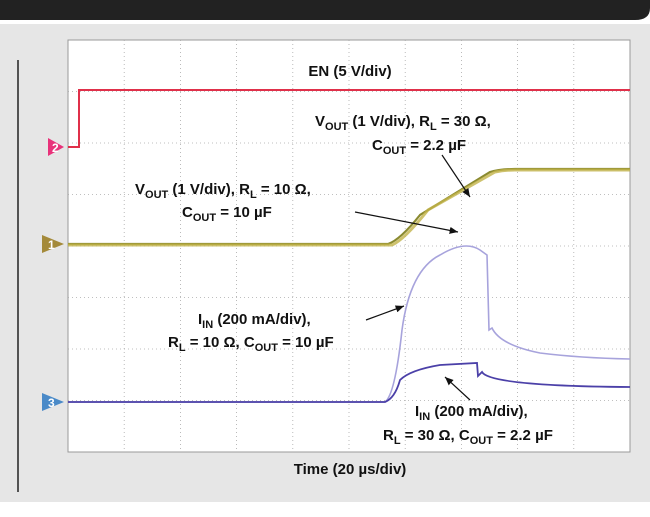 Image resolution: width=650 pixels, height=517 pixels. Describe the element at coordinates (350, 469) in the screenshot. I see `time-label: Time (20 µs/div)` at that location.